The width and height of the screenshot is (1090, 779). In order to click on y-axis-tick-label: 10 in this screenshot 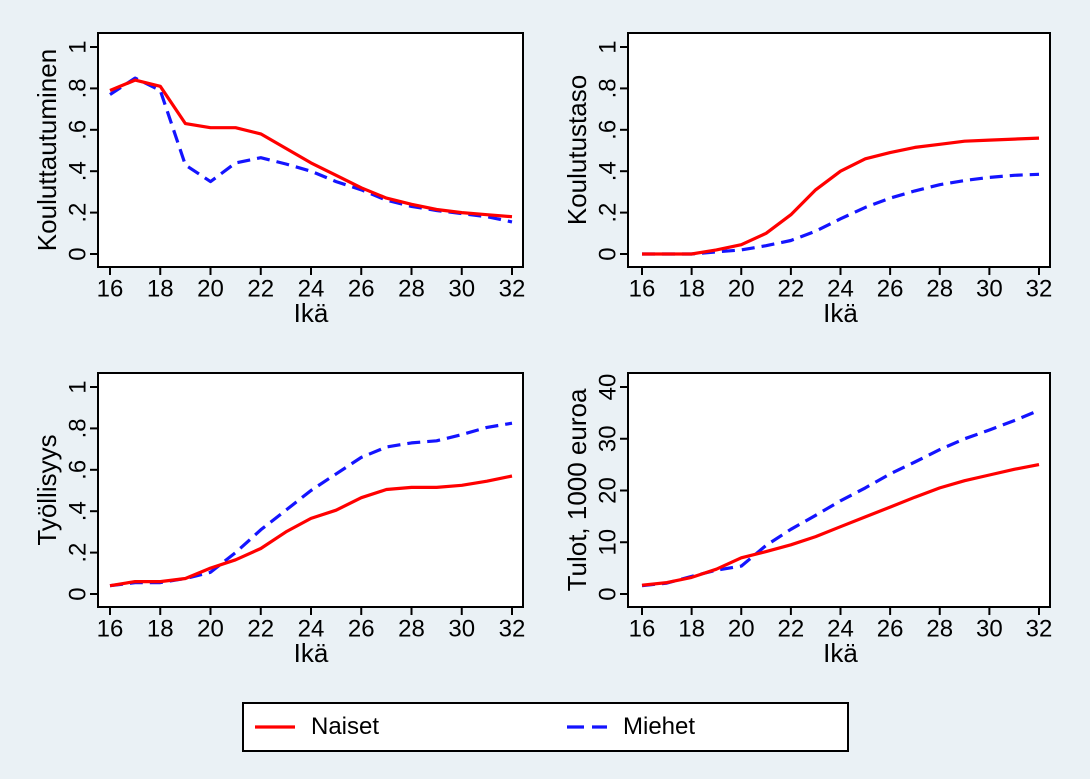, I will do `click(608, 542)`.